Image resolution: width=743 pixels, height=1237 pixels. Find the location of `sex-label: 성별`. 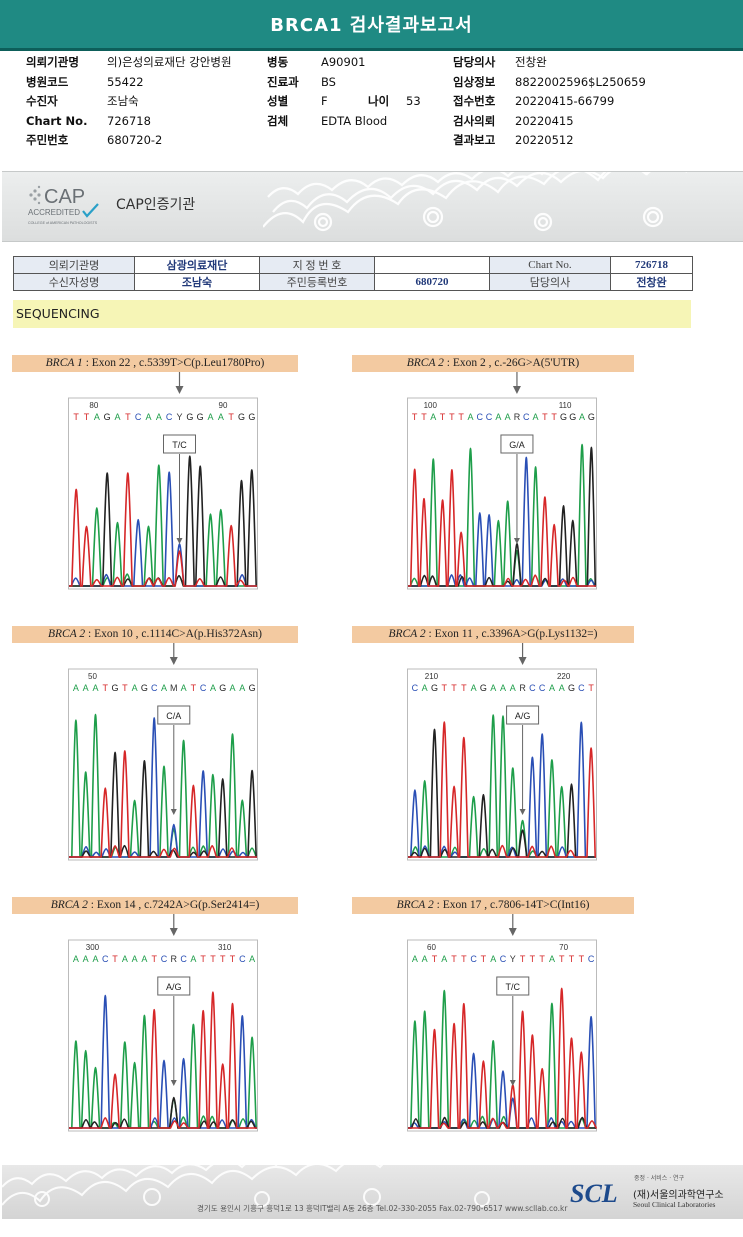

sex-label: 성별 is located at coordinates (278, 101).